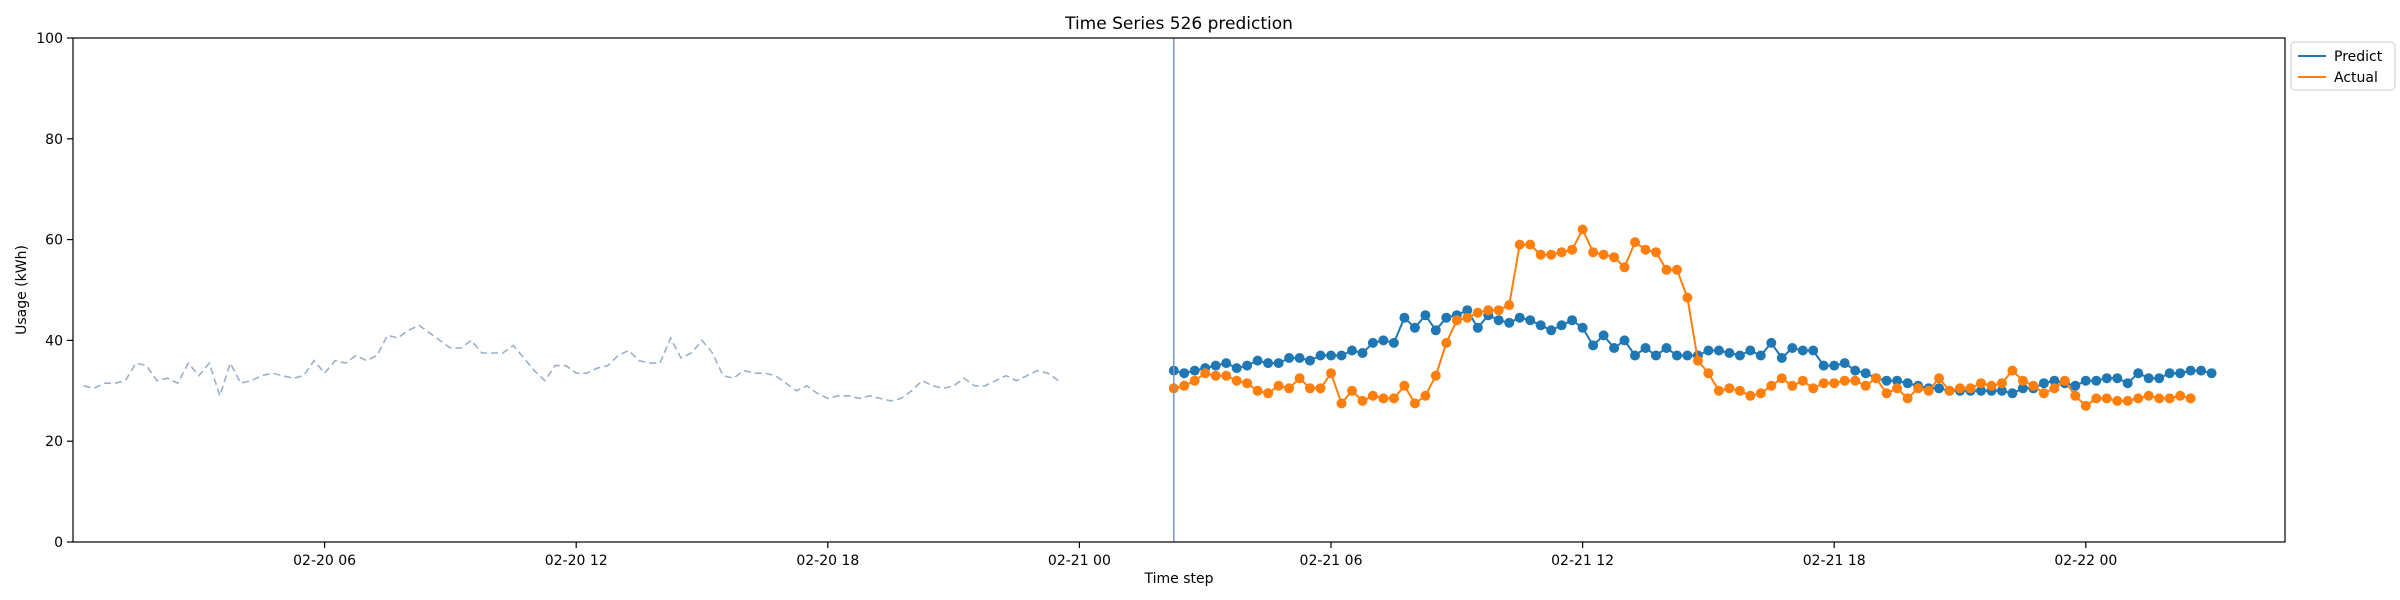 The image size is (2400, 600). Describe the element at coordinates (576, 561) in the screenshot. I see `x-tick-label: 02-20 12` at that location.